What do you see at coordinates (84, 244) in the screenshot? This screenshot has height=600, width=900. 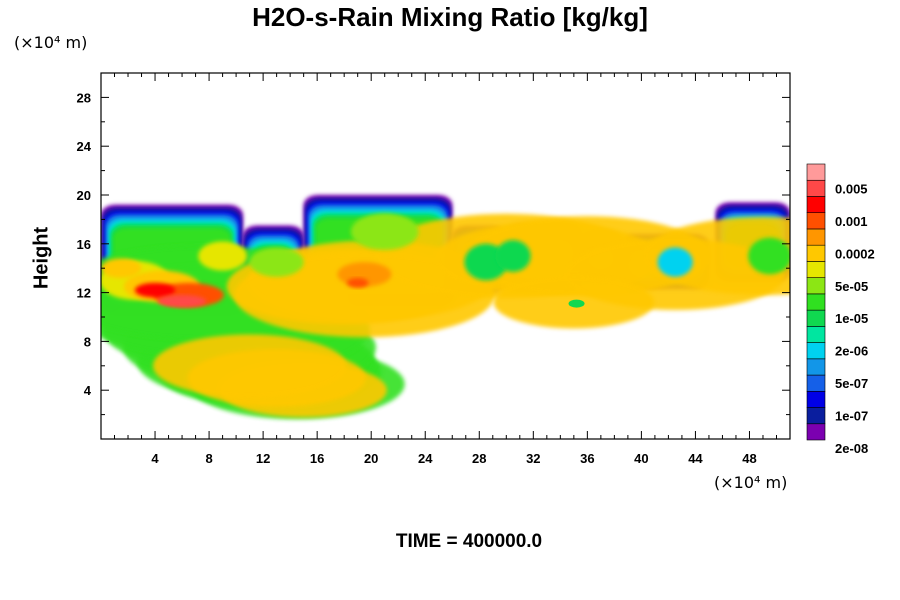 I see `y-tick-label: 16` at bounding box center [84, 244].